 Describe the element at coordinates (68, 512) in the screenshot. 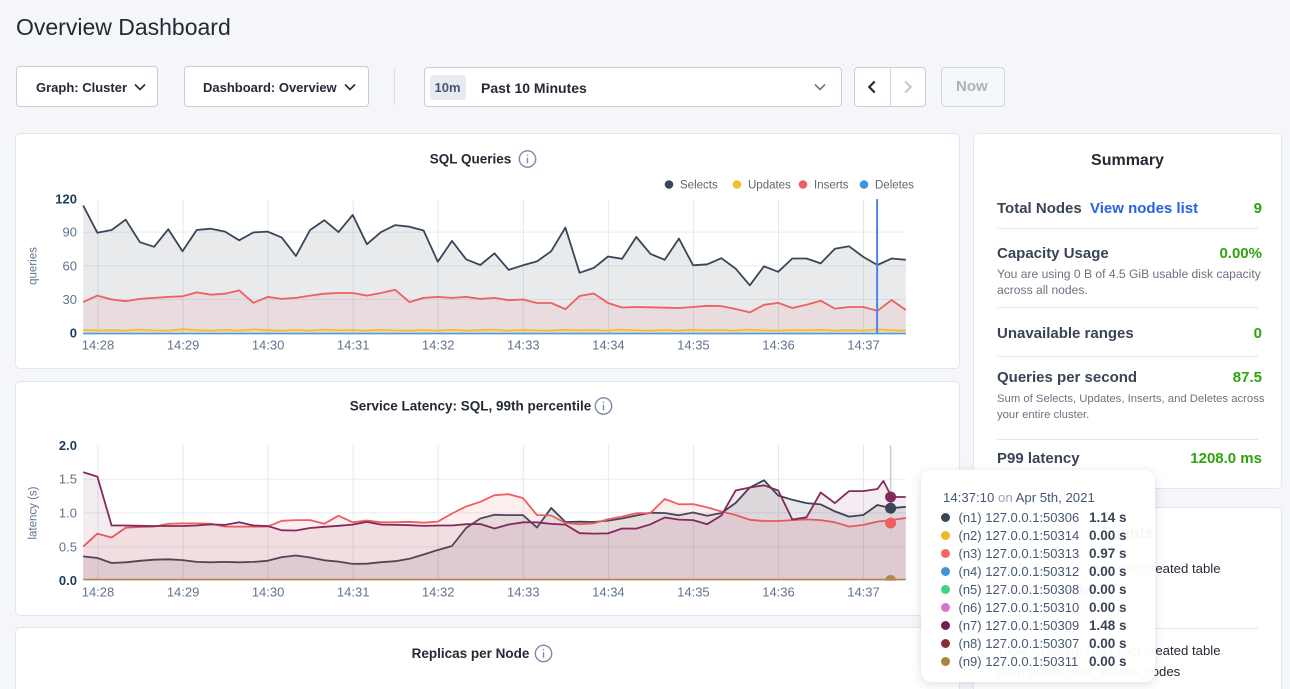

I see `svg-text: 1.0` at that location.